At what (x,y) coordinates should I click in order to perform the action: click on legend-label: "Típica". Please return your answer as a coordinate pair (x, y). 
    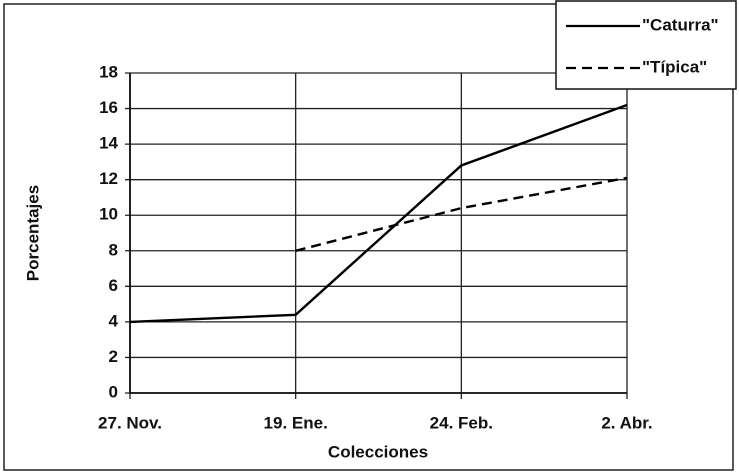
    Looking at the image, I should click on (674, 66).